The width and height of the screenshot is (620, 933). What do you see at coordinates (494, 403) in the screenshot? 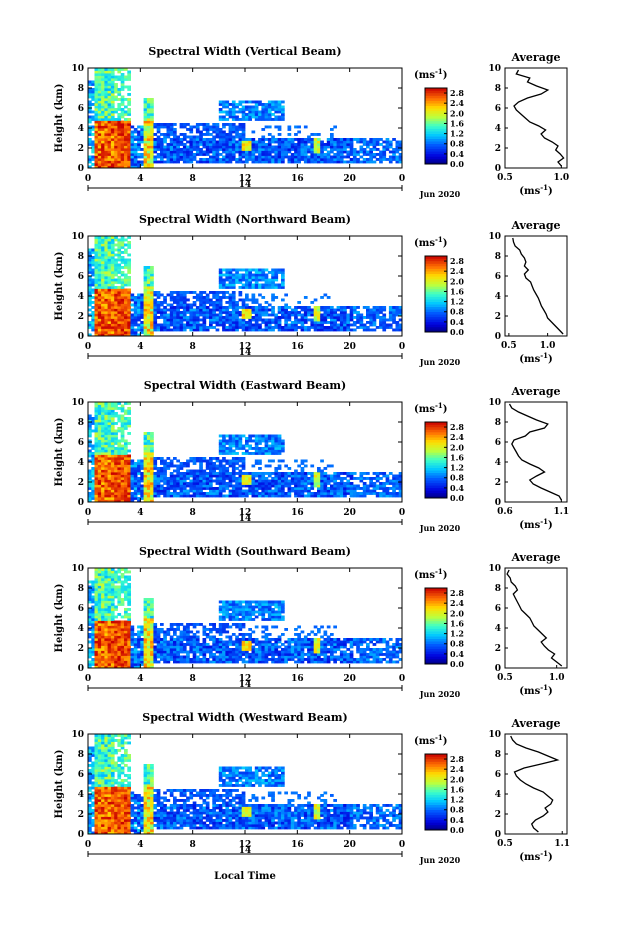
I see `average-y-tick-label: 10` at bounding box center [494, 403].